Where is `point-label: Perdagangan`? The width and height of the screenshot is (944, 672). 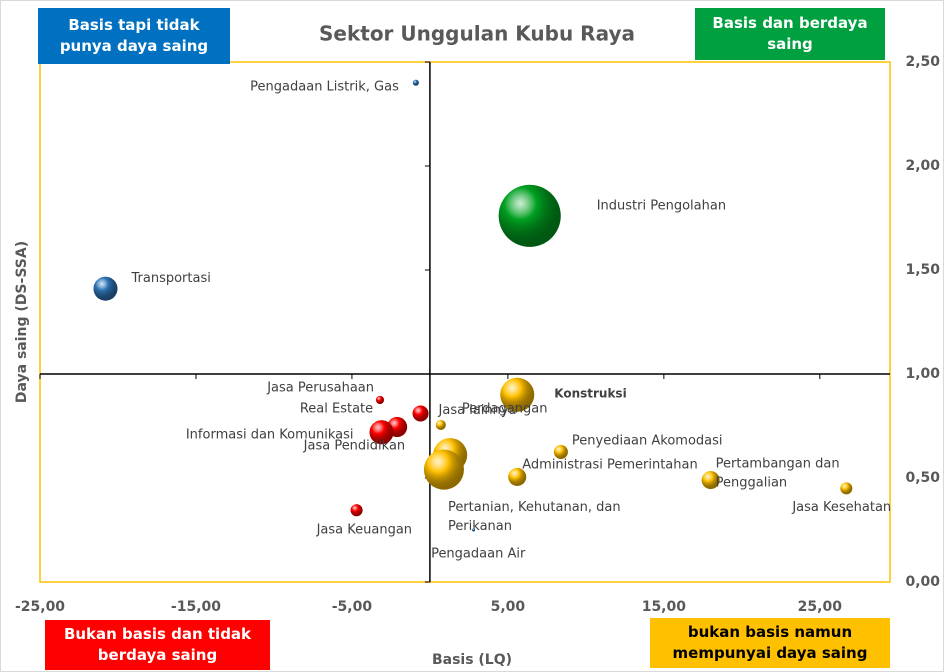 point-label: Perdagangan is located at coordinates (505, 408).